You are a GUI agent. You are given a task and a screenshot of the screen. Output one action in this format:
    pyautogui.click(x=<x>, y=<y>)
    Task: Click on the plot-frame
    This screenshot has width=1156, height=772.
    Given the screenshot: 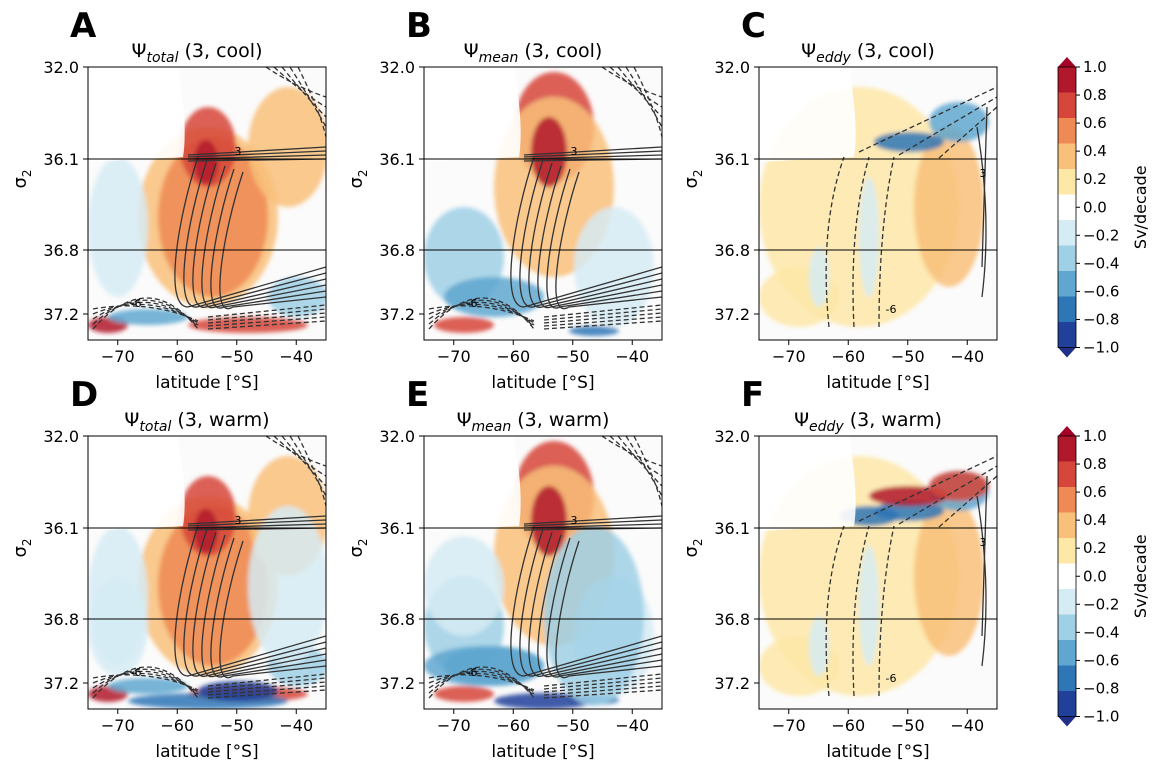 What is the action you would take?
    pyautogui.click(x=207, y=572)
    